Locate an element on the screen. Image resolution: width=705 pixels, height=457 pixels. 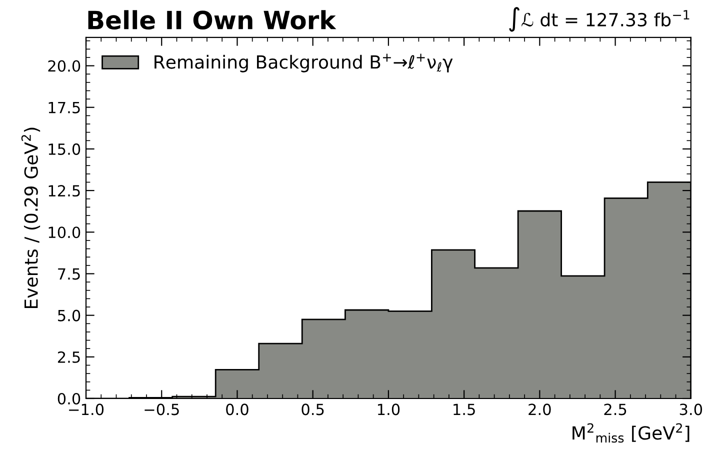
x-tick-label: 1.0 is located at coordinates (389, 410).